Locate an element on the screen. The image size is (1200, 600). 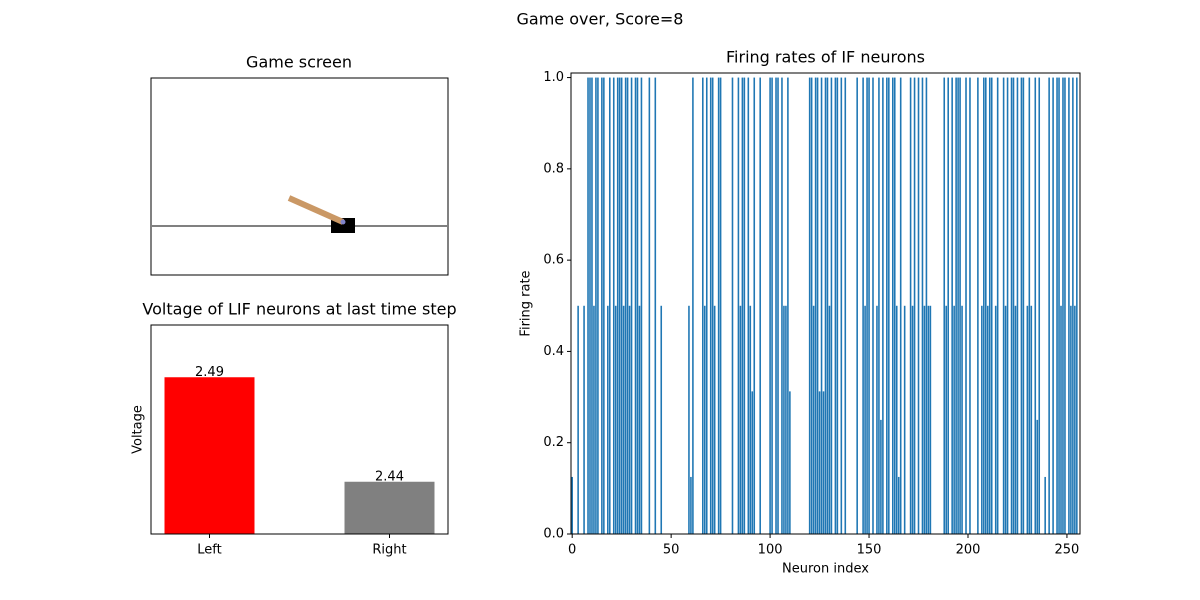
game-screen is located at coordinates (299, 176).